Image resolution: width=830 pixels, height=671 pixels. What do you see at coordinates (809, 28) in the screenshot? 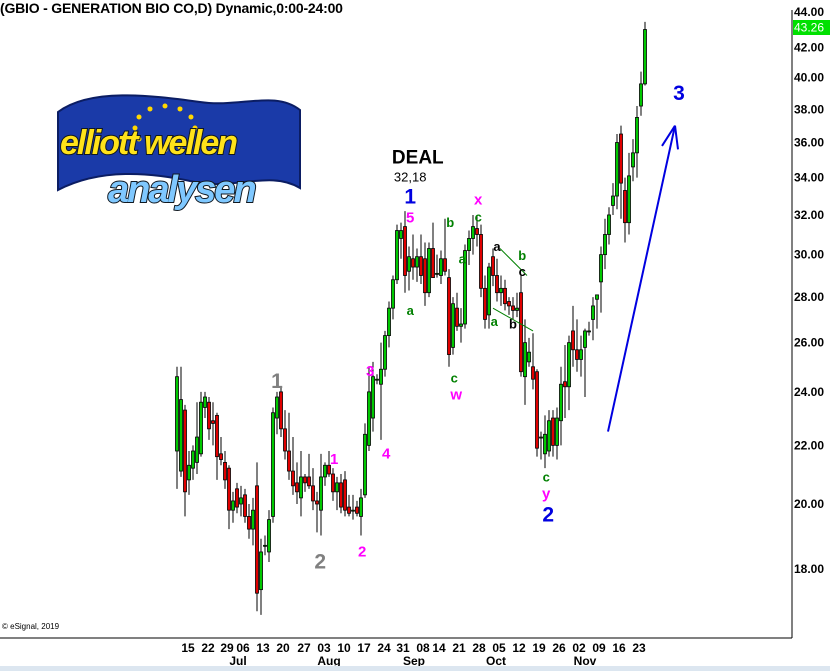
I see `last-price-label: 43.26` at bounding box center [809, 28].